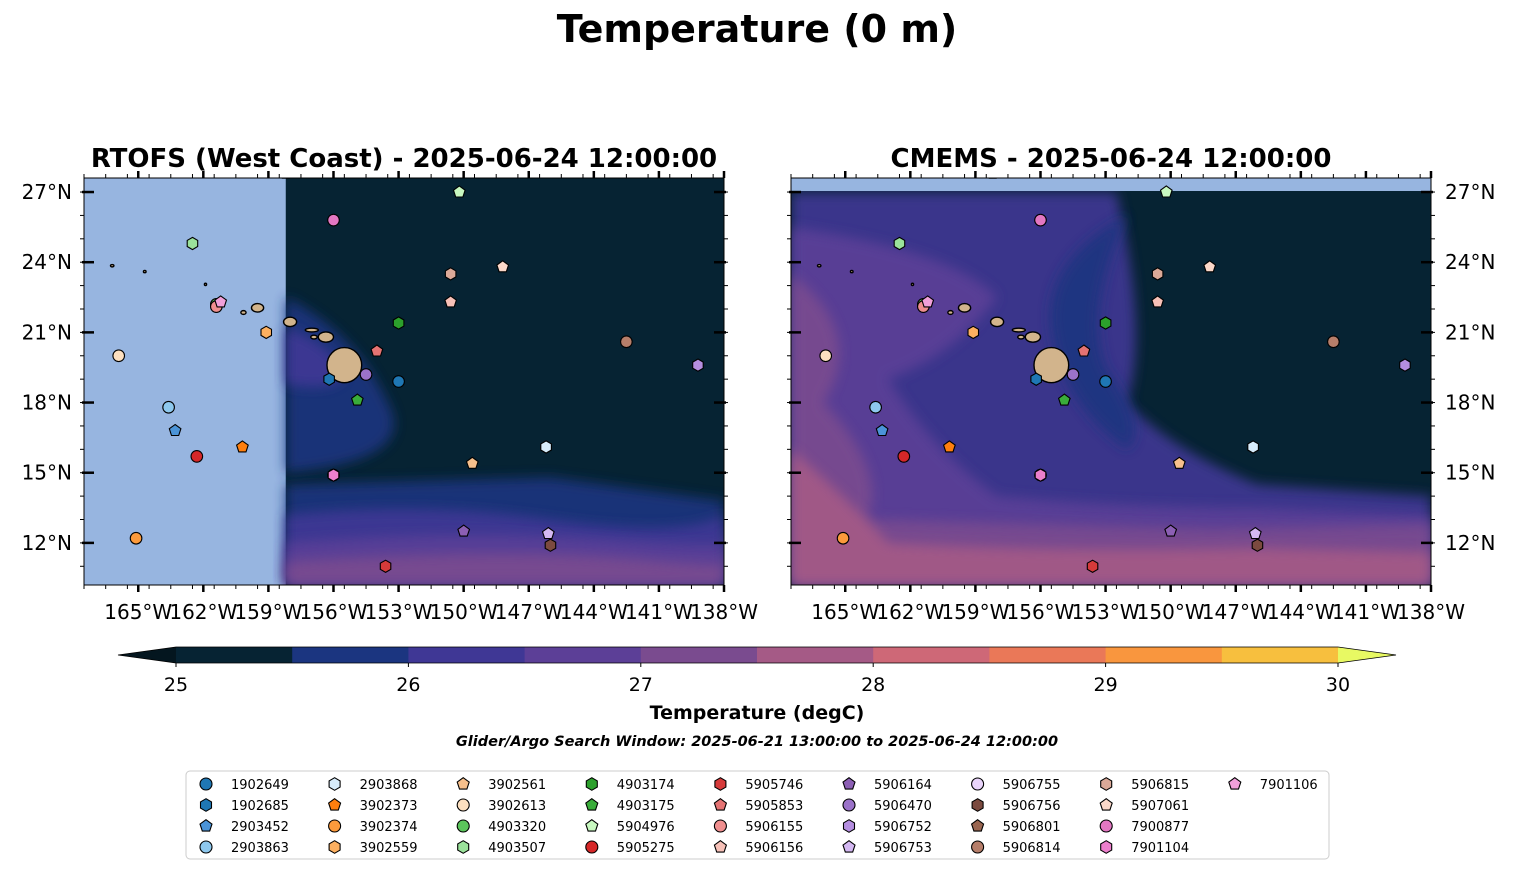  Describe the element at coordinates (517, 806) in the screenshot. I see `legend-label: 3902613` at that location.